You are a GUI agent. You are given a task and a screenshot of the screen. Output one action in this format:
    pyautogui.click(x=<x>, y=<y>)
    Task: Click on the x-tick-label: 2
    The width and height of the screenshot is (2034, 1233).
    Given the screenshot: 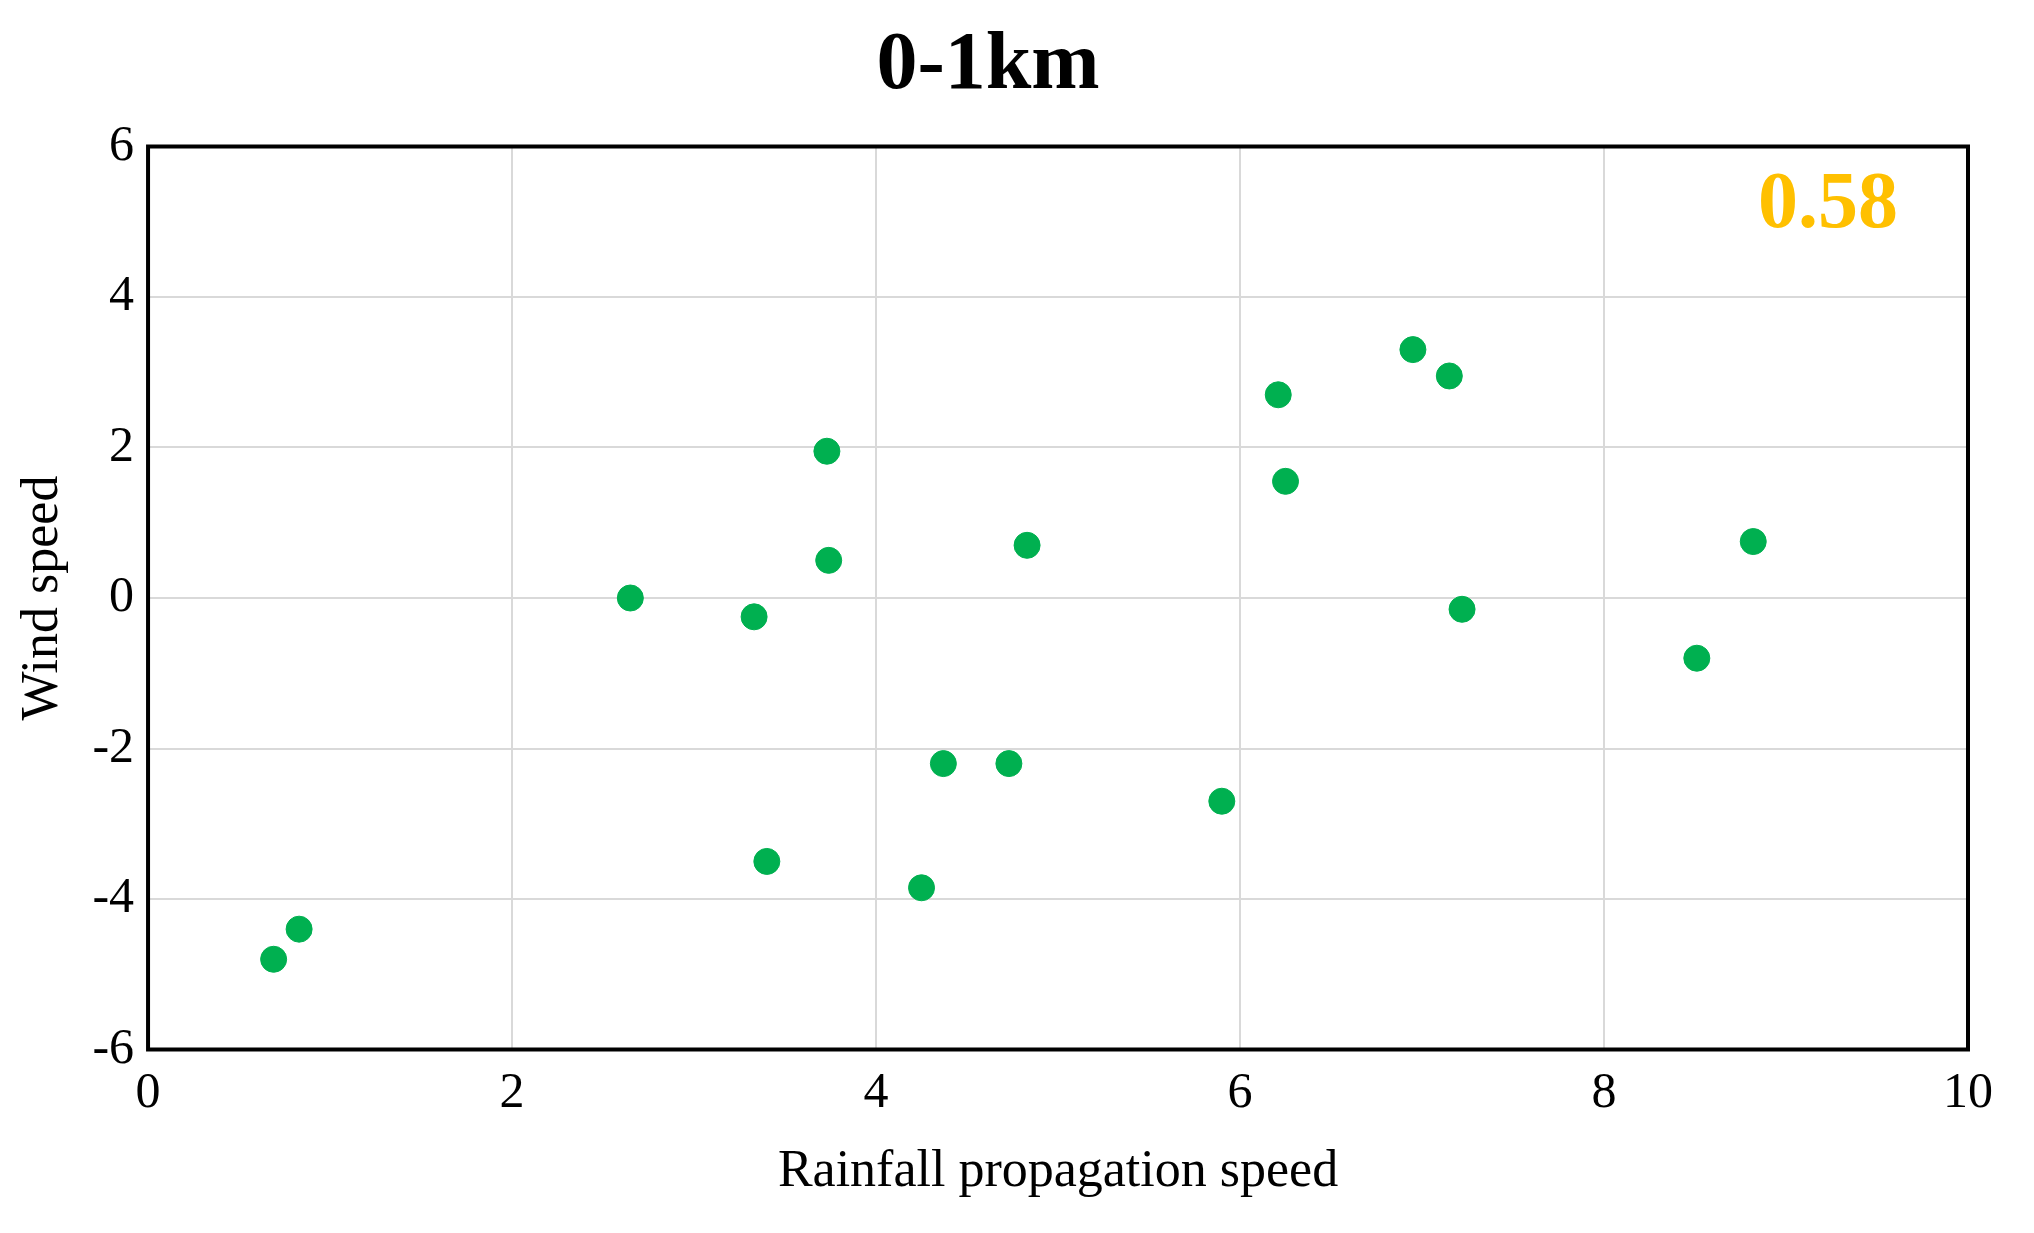 What is the action you would take?
    pyautogui.click(x=512, y=1089)
    